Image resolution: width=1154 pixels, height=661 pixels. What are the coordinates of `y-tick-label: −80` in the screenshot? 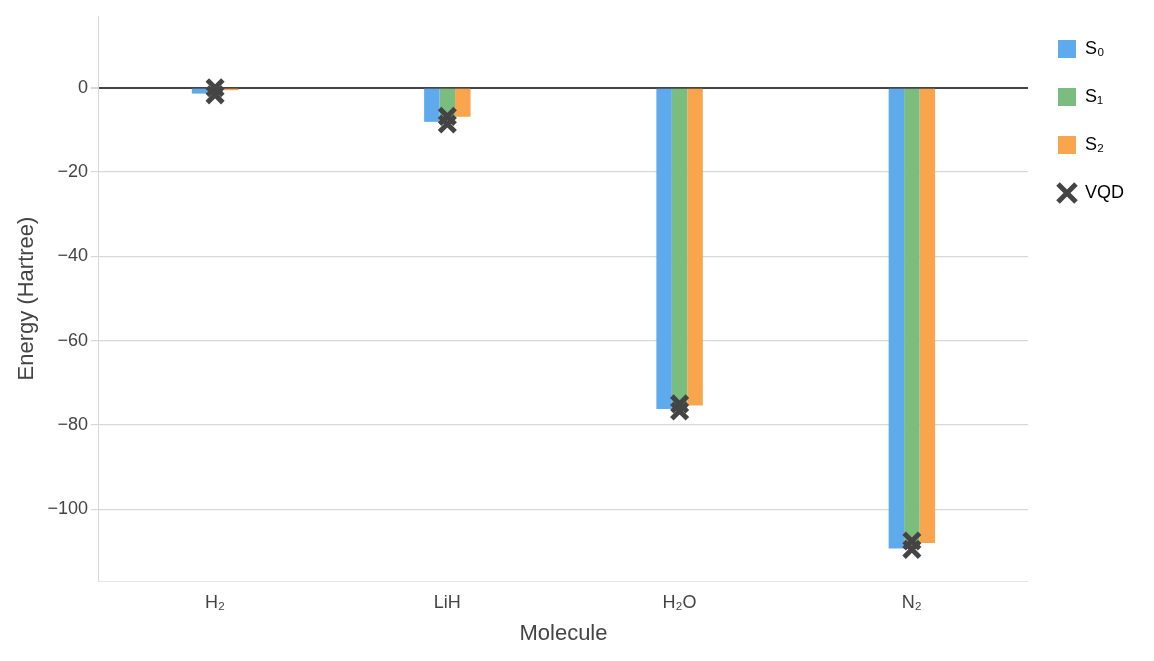 It's located at (72, 423).